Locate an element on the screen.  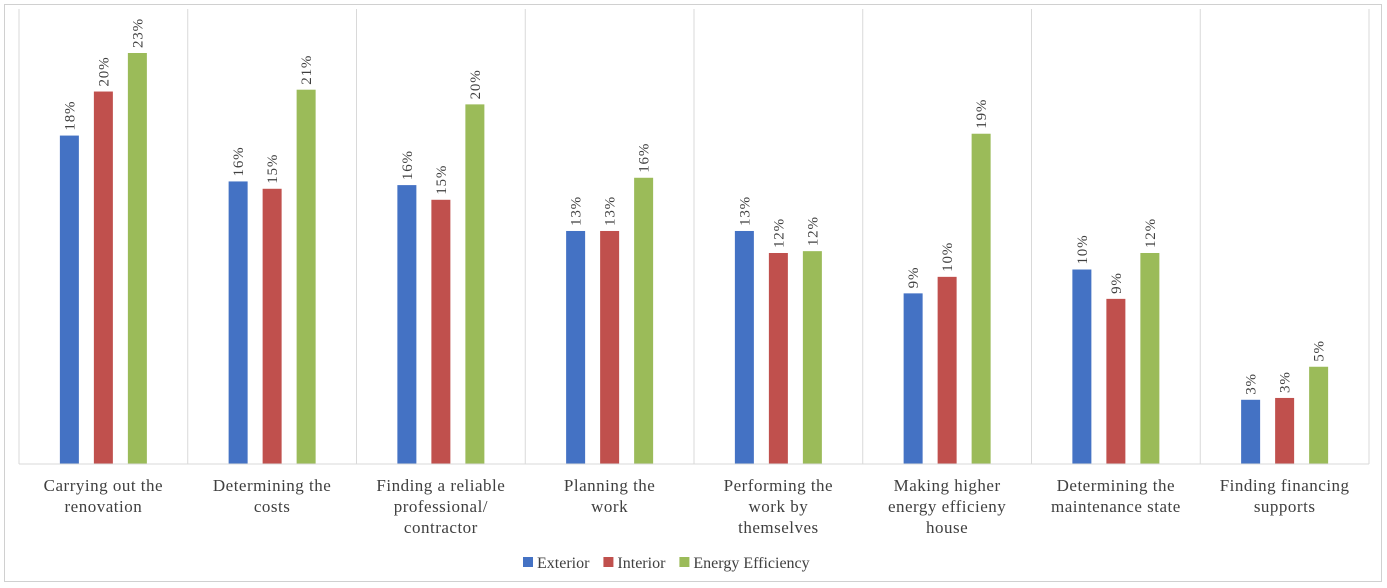
data-label: 5% is located at coordinates (1320, 351).